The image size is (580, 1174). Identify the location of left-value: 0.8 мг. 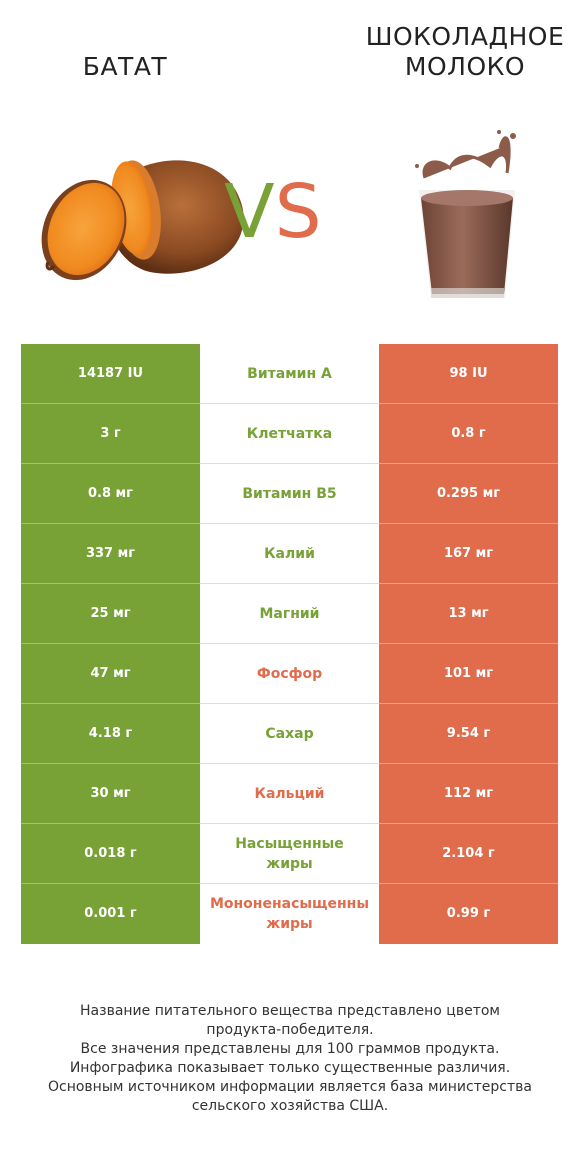
(110, 494).